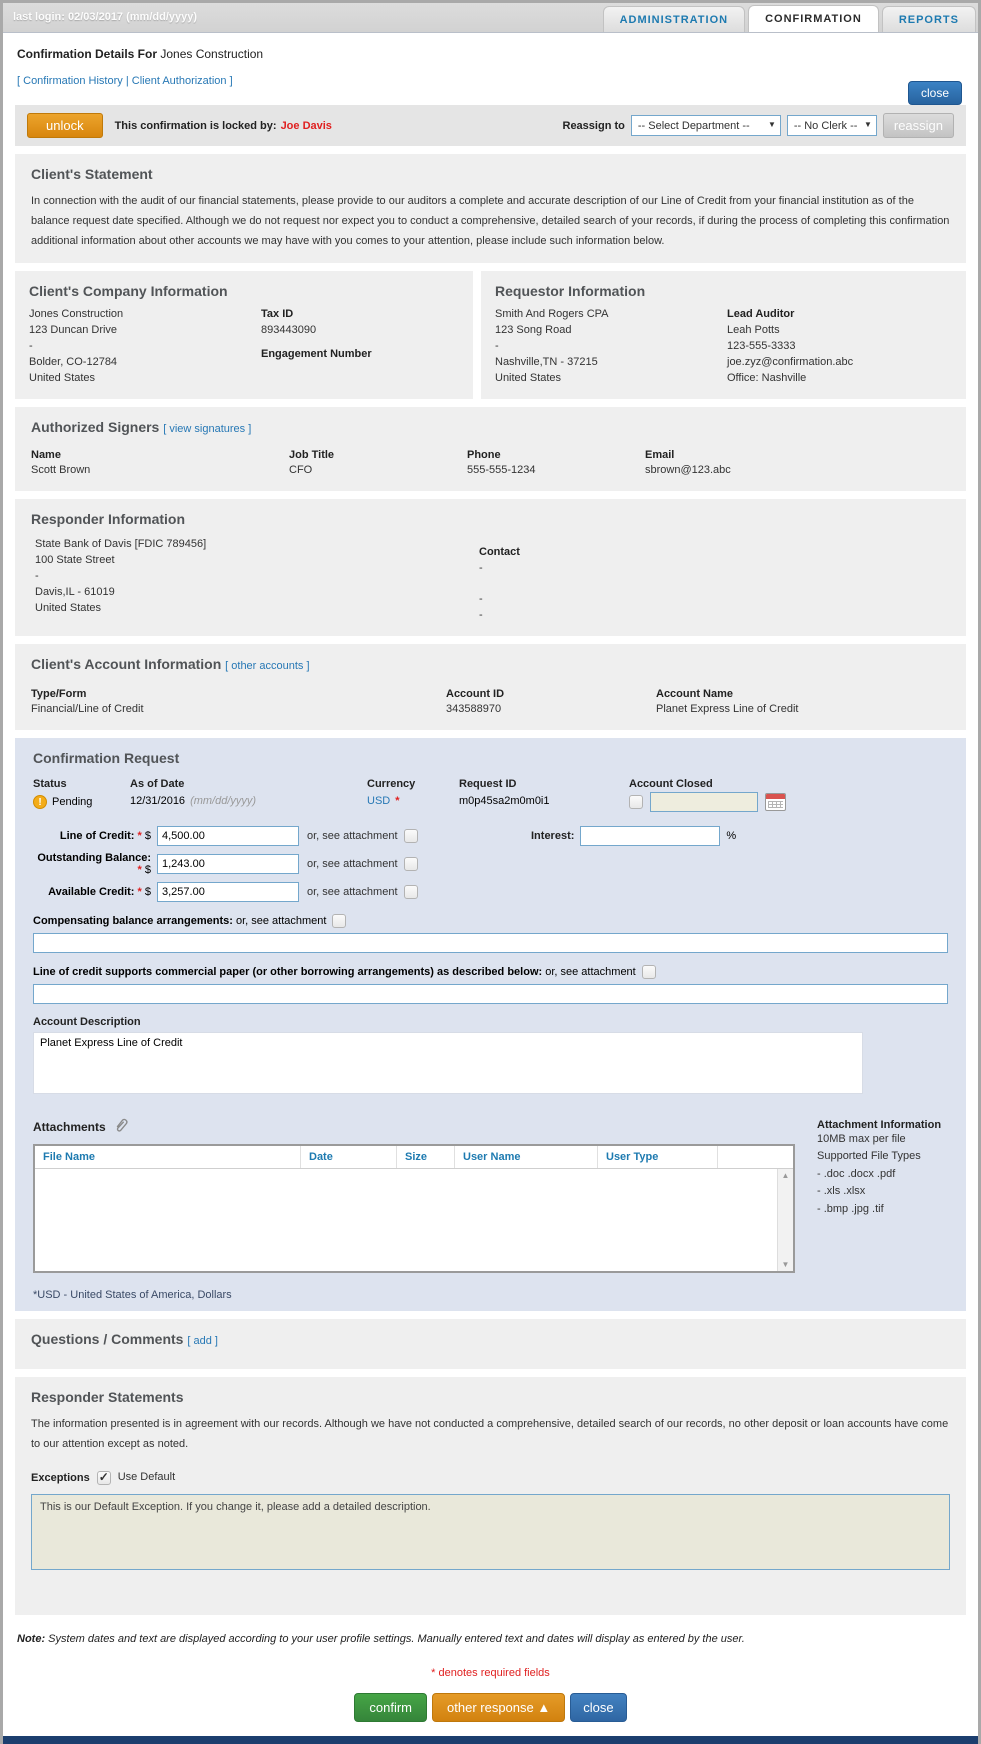 This screenshot has width=981, height=1744. I want to click on requestor-name: Smith And Rogers CPA, so click(552, 314).